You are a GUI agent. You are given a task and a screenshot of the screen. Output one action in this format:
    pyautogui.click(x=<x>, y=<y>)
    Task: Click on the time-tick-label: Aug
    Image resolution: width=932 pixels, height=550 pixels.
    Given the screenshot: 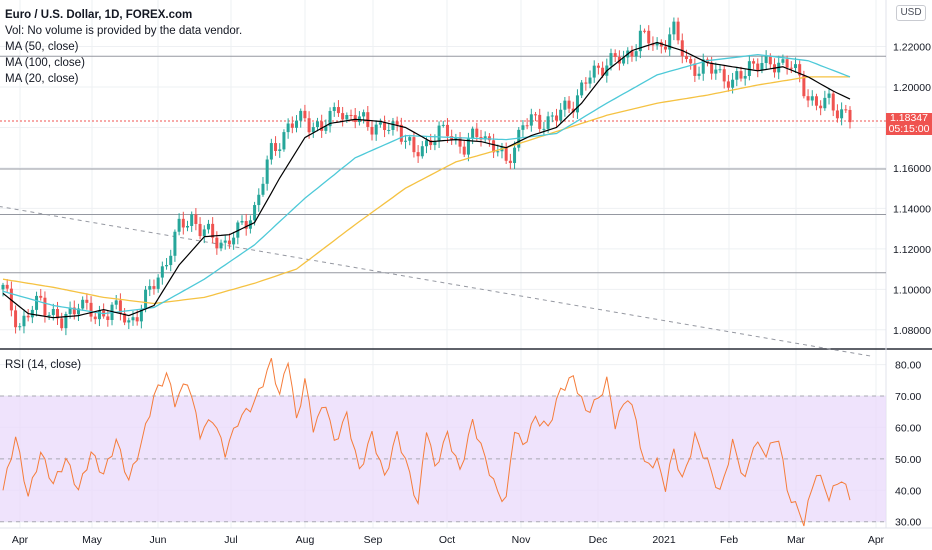 What is the action you would take?
    pyautogui.click(x=305, y=540)
    